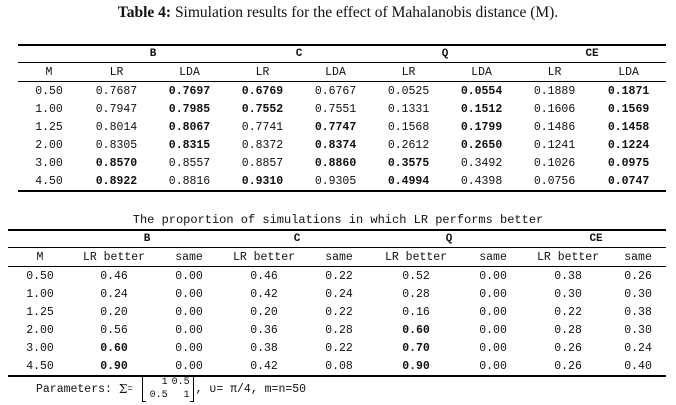 The height and width of the screenshot is (405, 676). Describe the element at coordinates (638, 330) in the screenshot. I see `table-cell: 0.30` at that location.